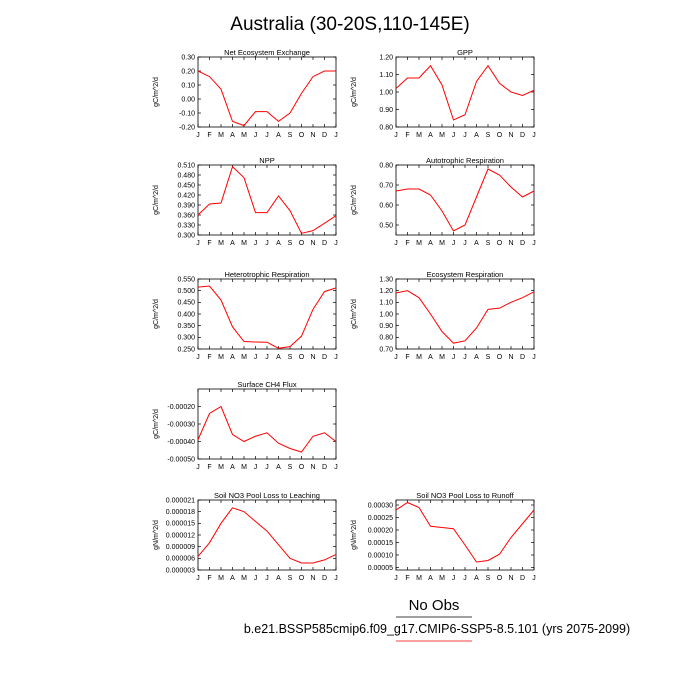  I want to click on panel-8-xtick-label-7: A, so click(278, 578).